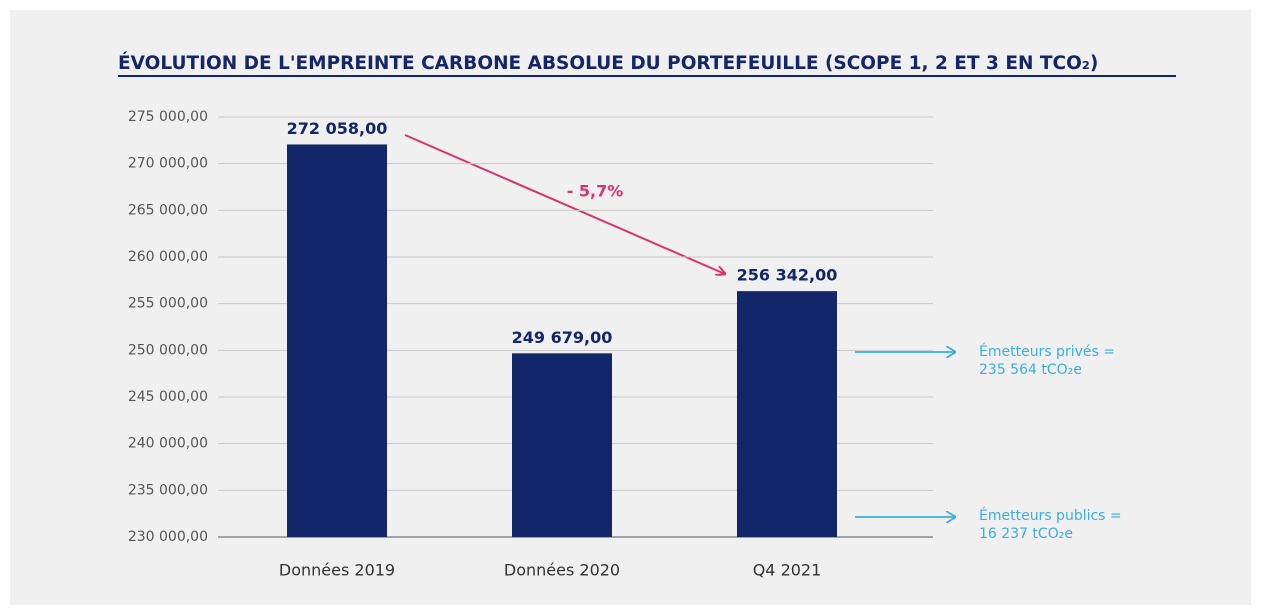  What do you see at coordinates (168, 164) in the screenshot?
I see `y-tick-label: 270 000,00` at bounding box center [168, 164].